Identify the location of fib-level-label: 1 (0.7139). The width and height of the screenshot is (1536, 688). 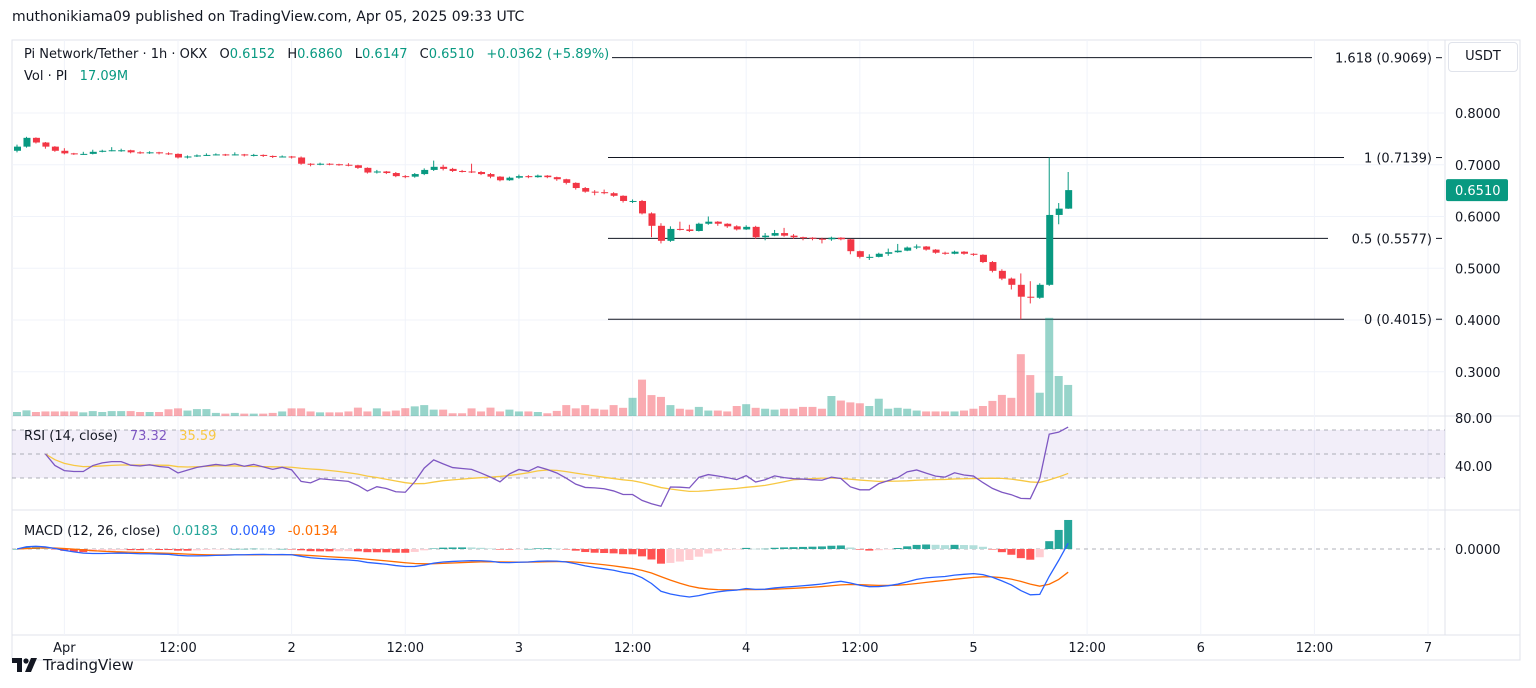
(1398, 159).